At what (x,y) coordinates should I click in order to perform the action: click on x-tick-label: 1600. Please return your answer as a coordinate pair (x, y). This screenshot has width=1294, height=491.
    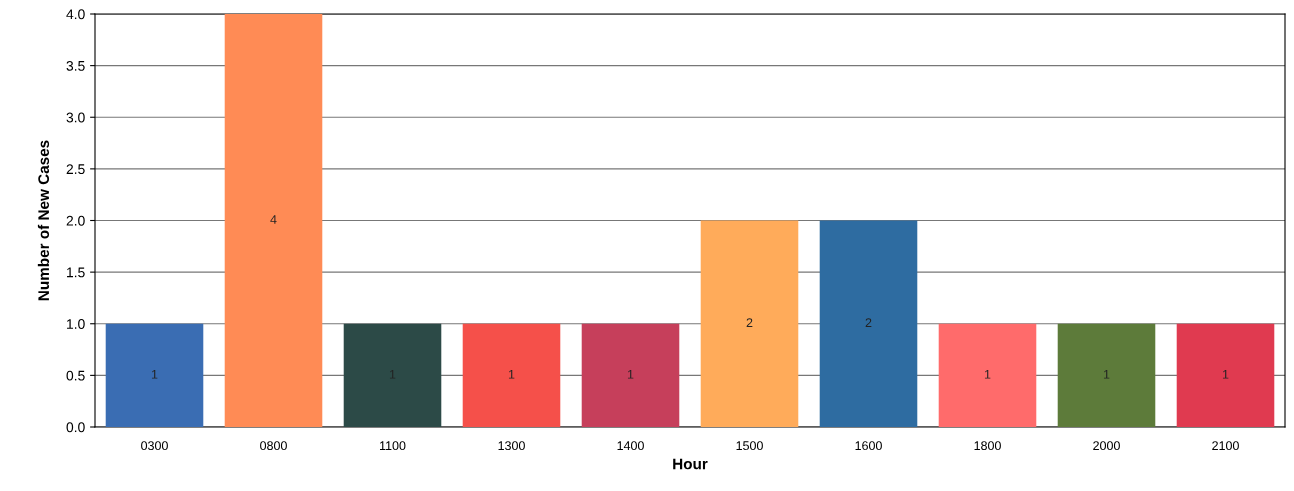
    Looking at the image, I should click on (868, 446).